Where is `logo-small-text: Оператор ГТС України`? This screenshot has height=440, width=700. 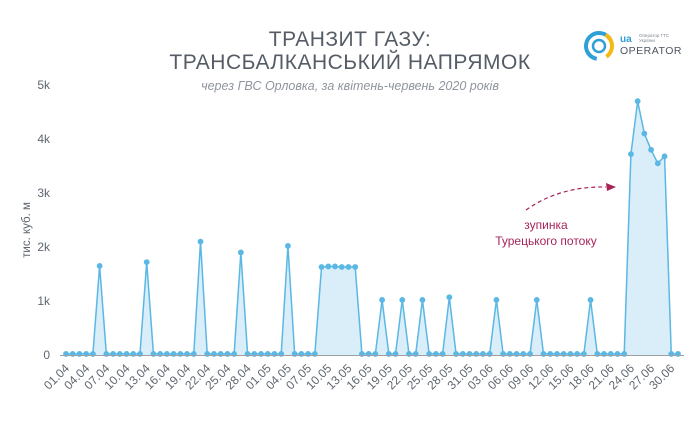 logo-small-text: Оператор ГТС України is located at coordinates (654, 38).